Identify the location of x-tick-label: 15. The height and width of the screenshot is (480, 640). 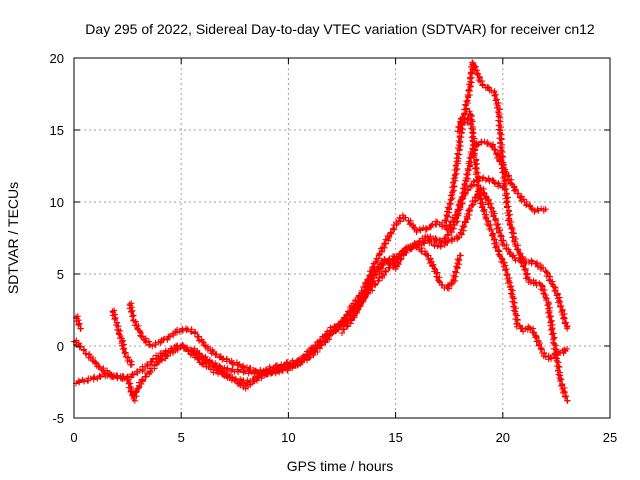
(395, 437).